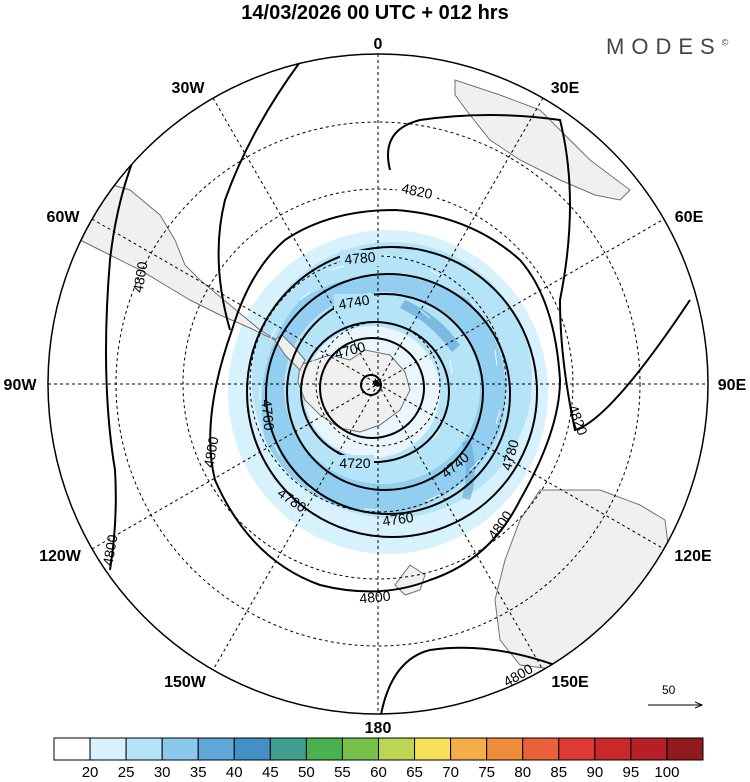 The width and height of the screenshot is (750, 782). I want to click on colorbar-tick-label: 20, so click(90, 772).